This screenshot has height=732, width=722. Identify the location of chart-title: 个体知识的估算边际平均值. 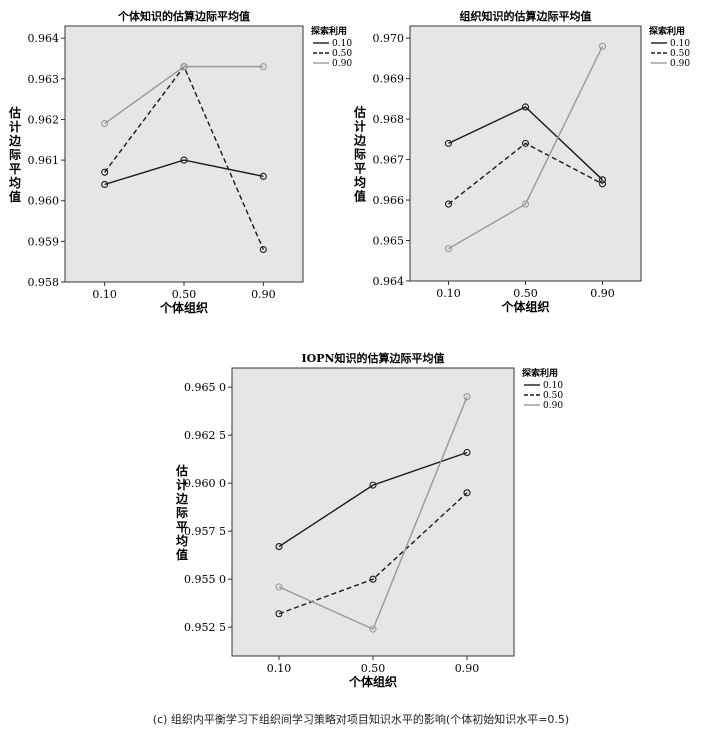
(183, 16).